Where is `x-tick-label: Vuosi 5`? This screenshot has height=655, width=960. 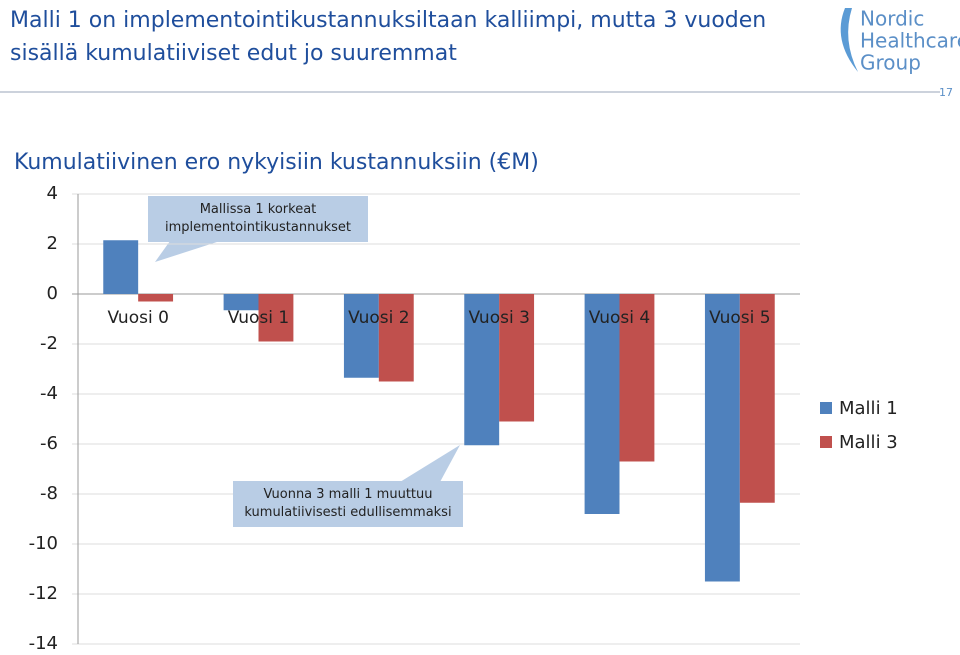
x-tick-label: Vuosi 5 is located at coordinates (739, 318).